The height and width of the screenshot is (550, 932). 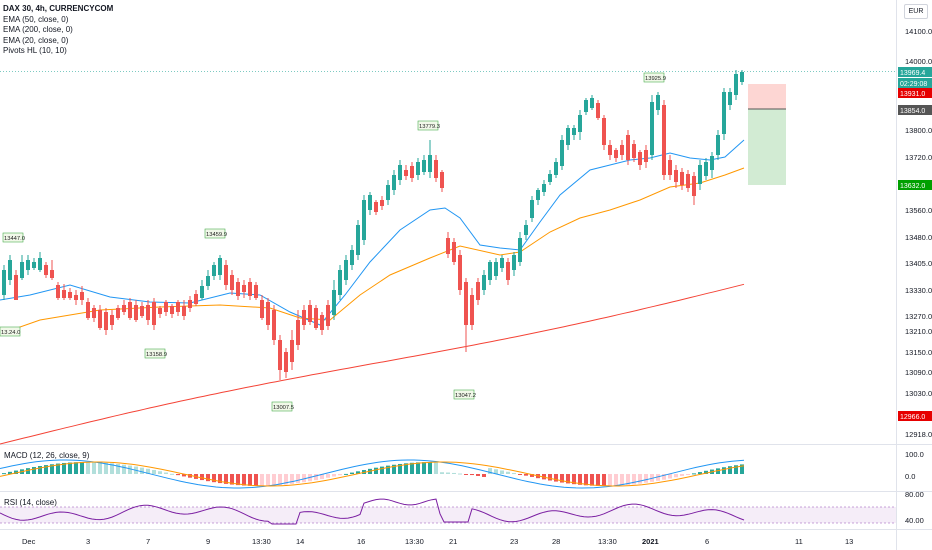 What do you see at coordinates (767, 96) in the screenshot?
I see `stop-loss-zone` at bounding box center [767, 96].